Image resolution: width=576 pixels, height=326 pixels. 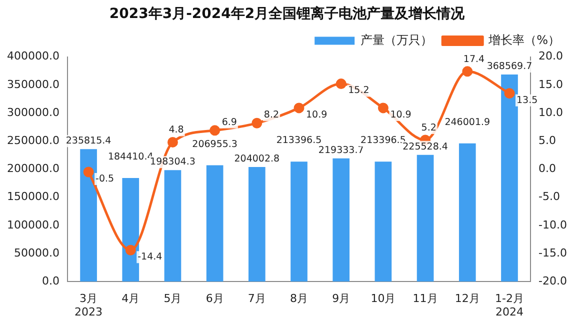 What do you see at coordinates (33, 169) in the screenshot?
I see `y-tick-label: 200000.0` at bounding box center [33, 169].